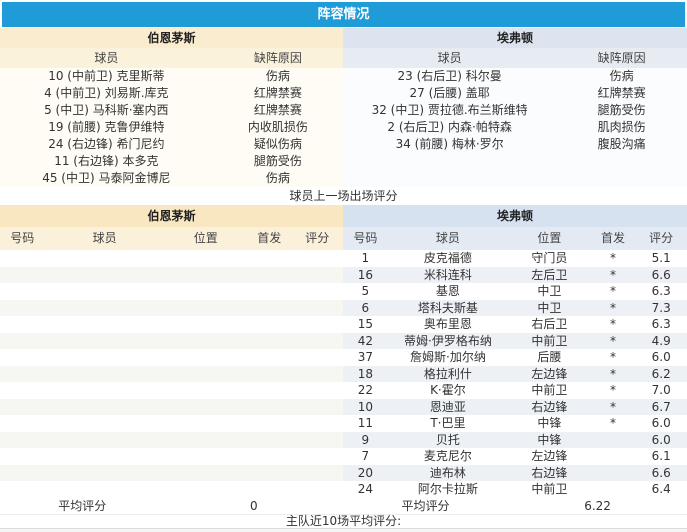  Describe the element at coordinates (449, 76) in the screenshot. I see `absent-player: 23 (右后卫) 科尔曼` at that location.